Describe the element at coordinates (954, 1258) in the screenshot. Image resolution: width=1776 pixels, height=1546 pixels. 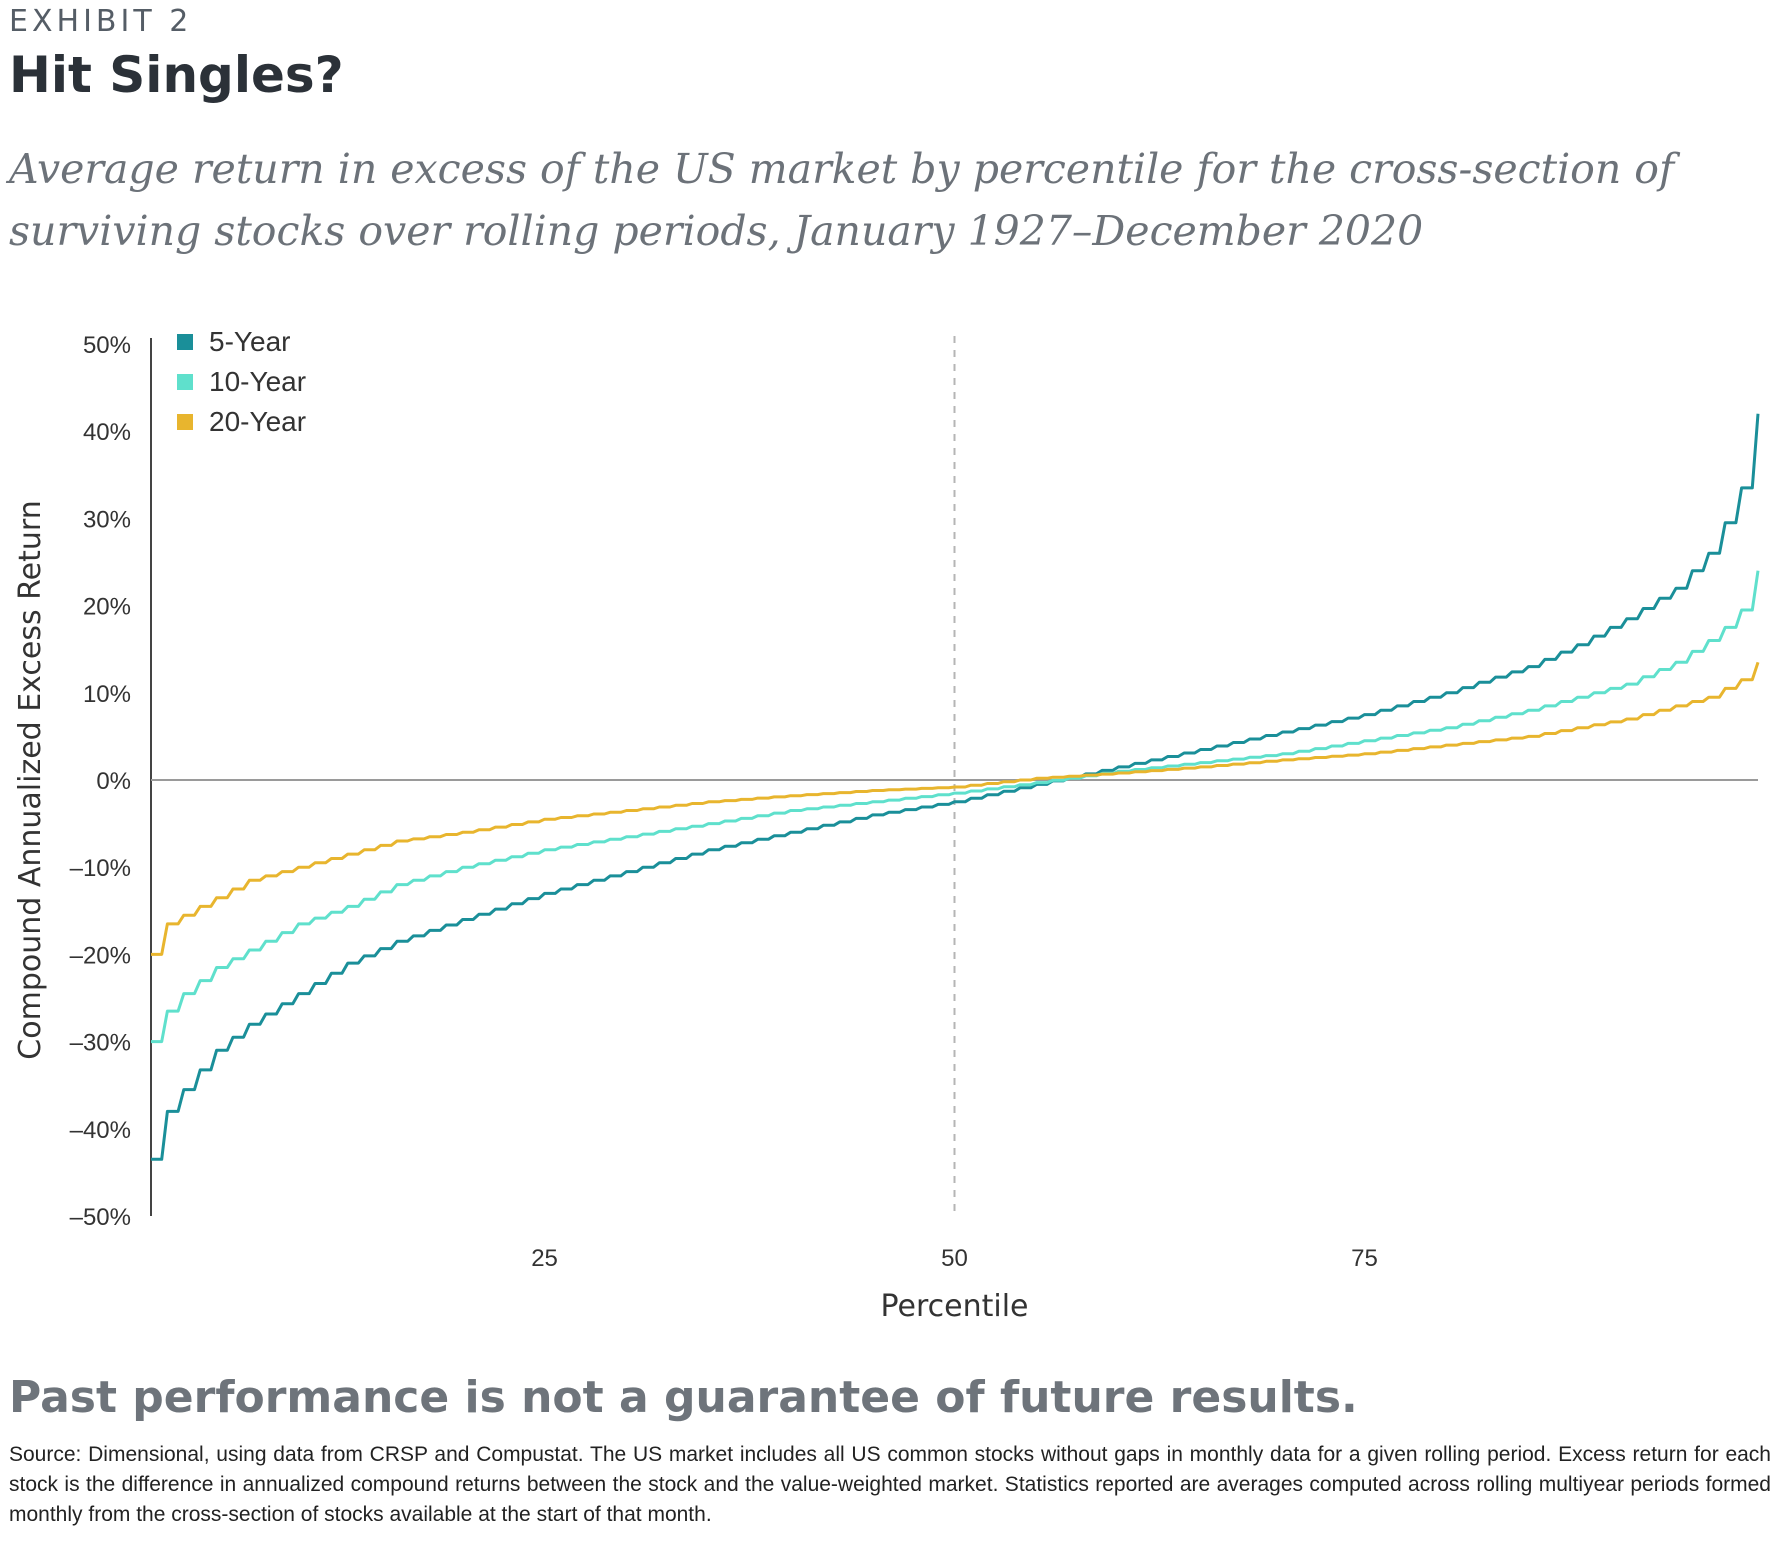
I see `x-tick-label: 50` at that location.